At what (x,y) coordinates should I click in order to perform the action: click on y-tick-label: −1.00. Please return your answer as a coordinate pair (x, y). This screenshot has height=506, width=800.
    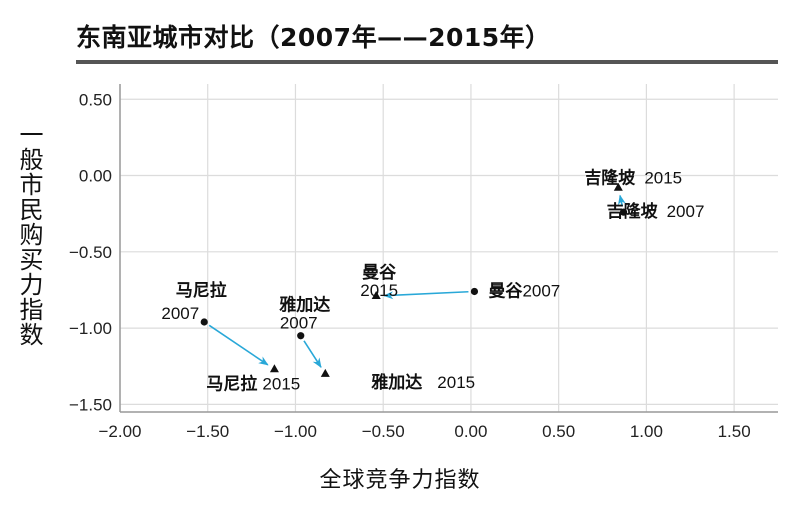
    Looking at the image, I should click on (90, 328).